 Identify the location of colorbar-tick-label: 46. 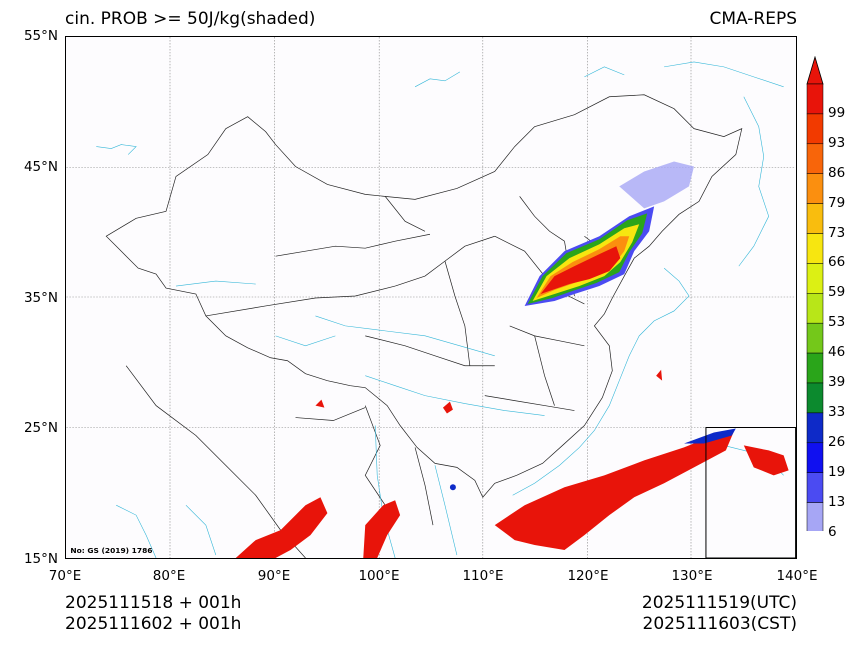
(837, 352).